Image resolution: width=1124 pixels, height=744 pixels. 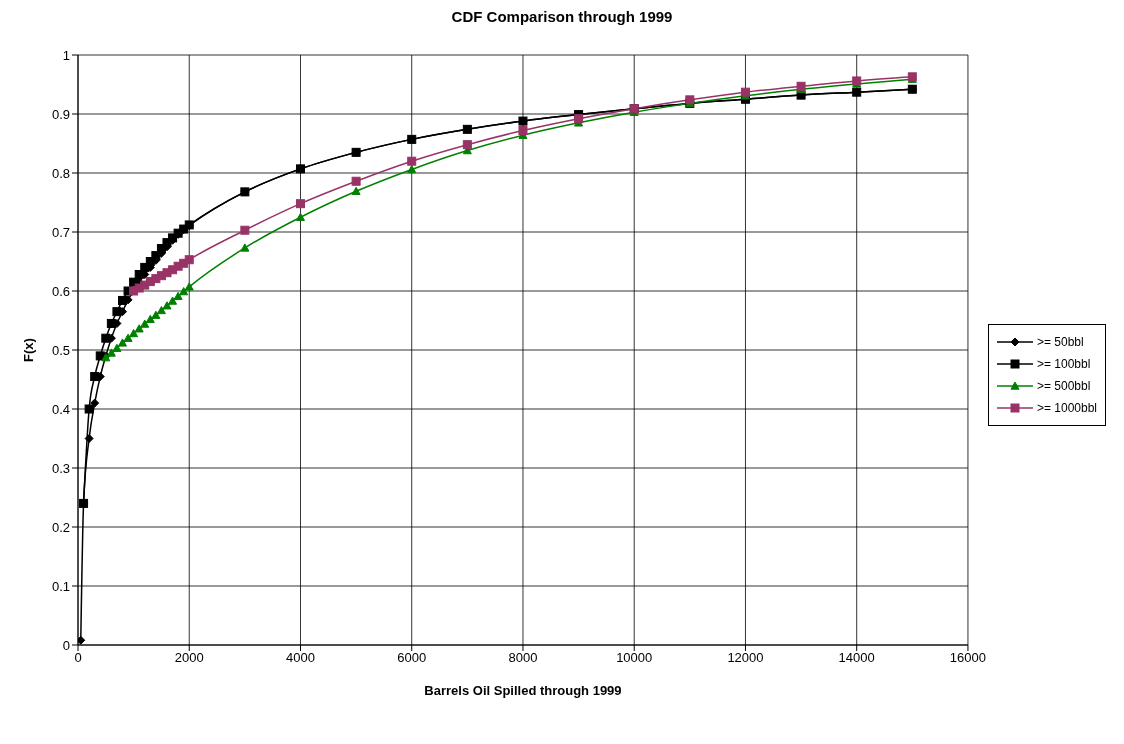 What do you see at coordinates (562, 16) in the screenshot?
I see `chart-title: CDF Comparison through 1999` at bounding box center [562, 16].